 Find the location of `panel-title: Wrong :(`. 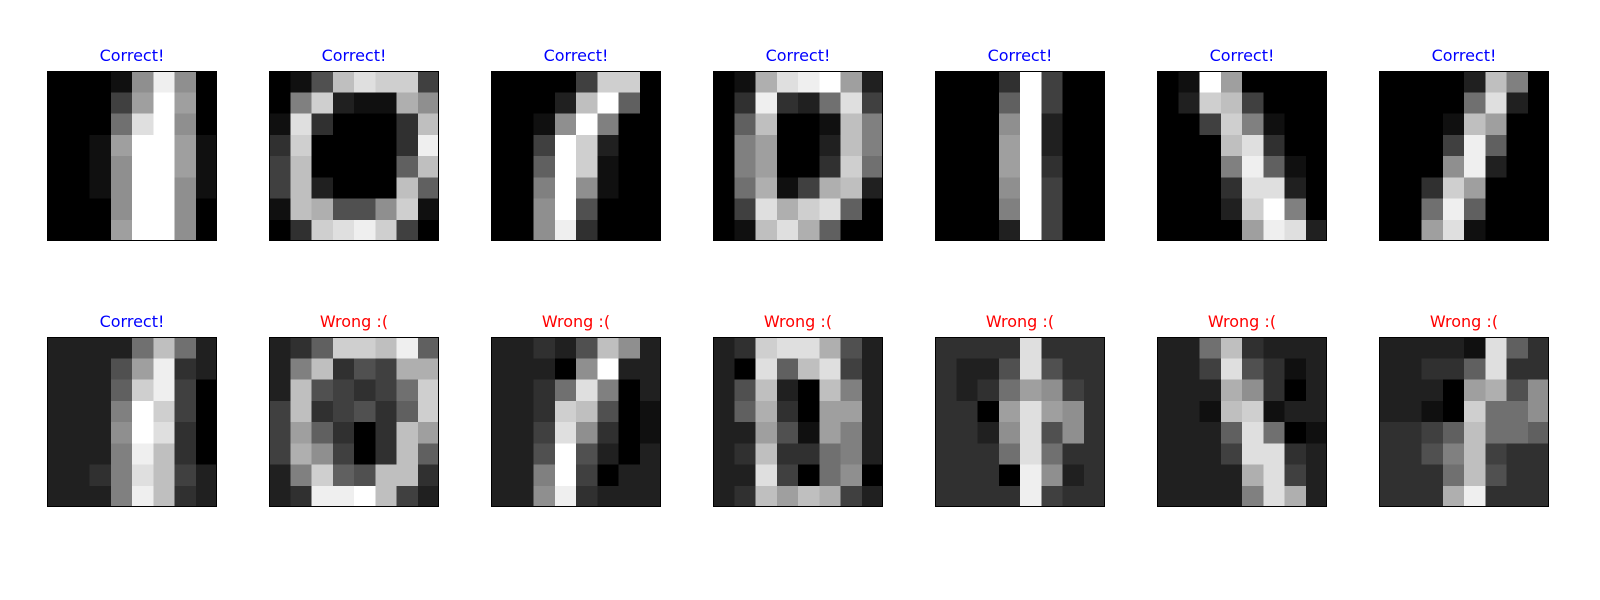

panel-title: Wrong :( is located at coordinates (1020, 321).